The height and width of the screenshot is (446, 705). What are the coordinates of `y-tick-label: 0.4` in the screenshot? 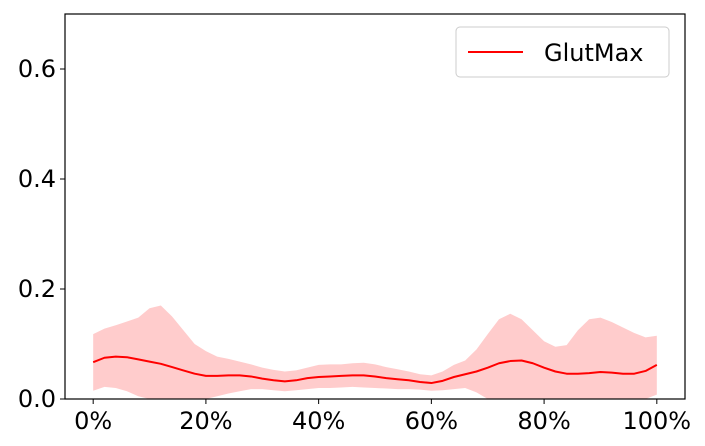 It's located at (37, 179).